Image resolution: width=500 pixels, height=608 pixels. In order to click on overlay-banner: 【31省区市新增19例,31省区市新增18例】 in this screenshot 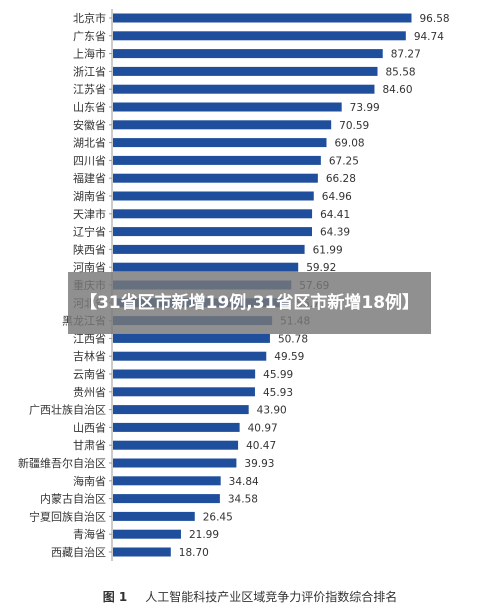, I will do `click(249, 303)`.